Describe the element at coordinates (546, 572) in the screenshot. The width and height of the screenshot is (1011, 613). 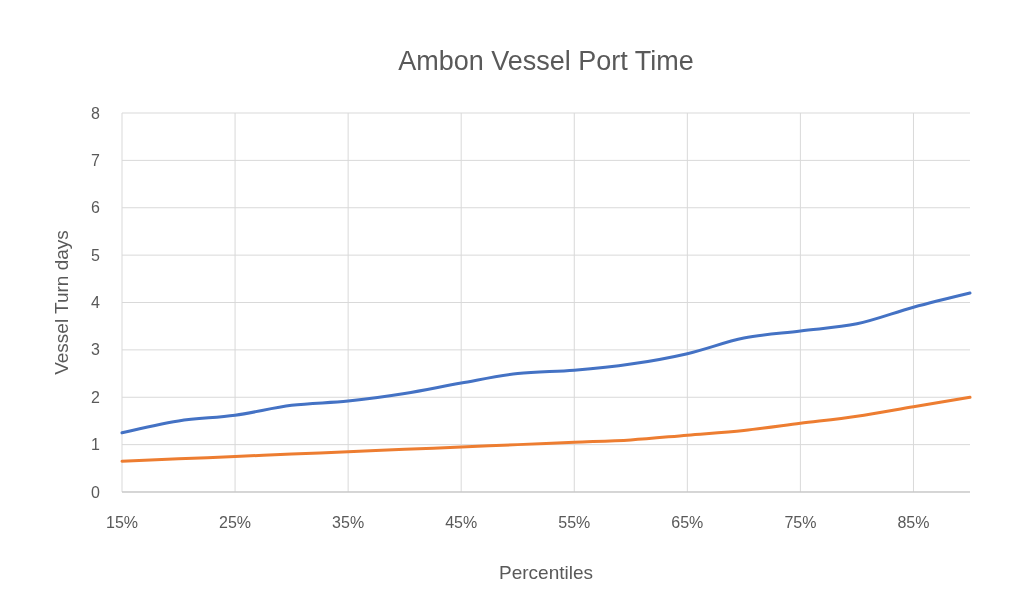
I see `x-axis-title: Percentiles` at that location.